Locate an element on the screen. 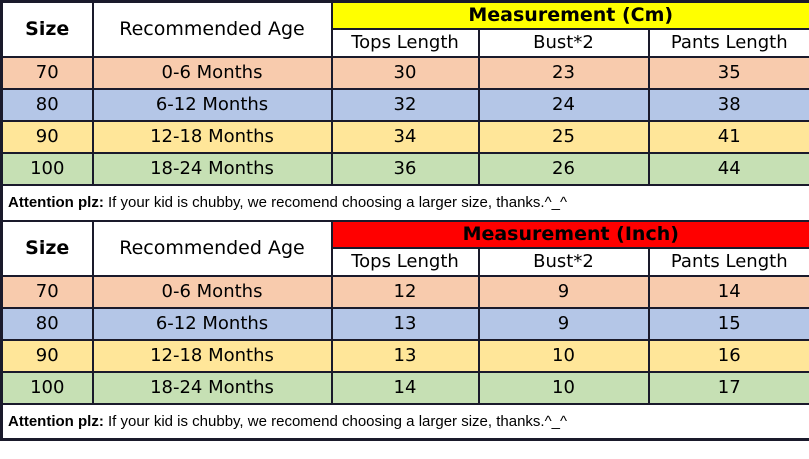 Image resolution: width=809 pixels, height=459 pixels. pants-length-cell: 14 is located at coordinates (728, 291).